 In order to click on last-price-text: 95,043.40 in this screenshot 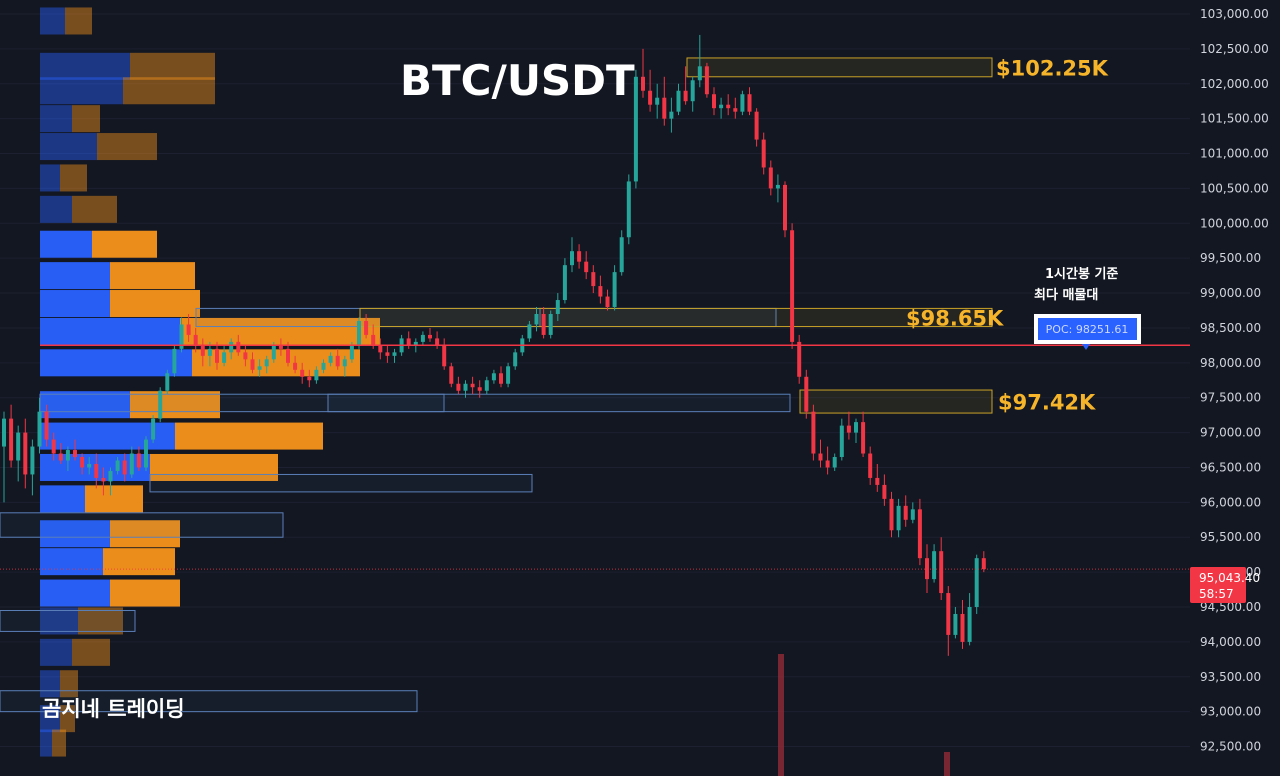, I will do `click(1229, 578)`.